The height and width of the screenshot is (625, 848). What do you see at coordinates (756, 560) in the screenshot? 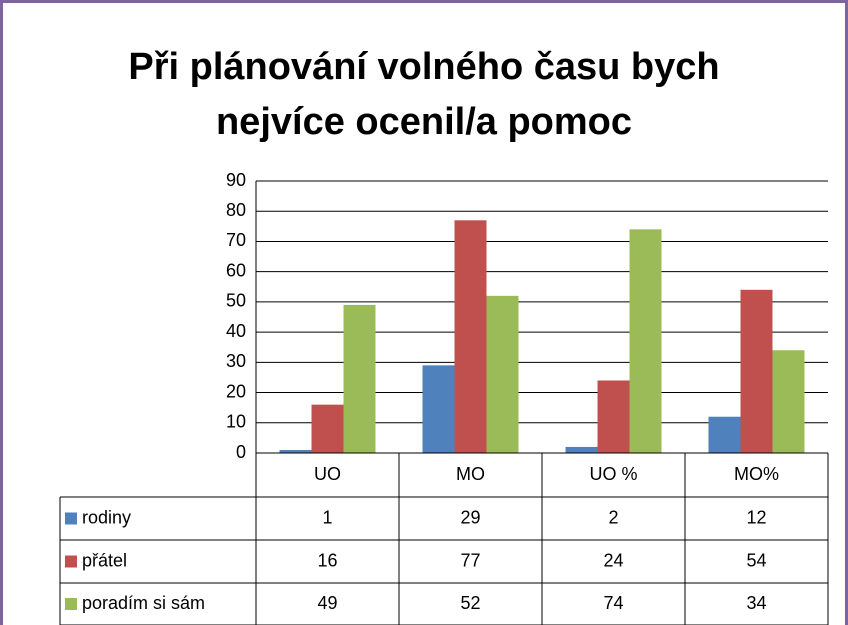
I see `table-value: 54` at bounding box center [756, 560].